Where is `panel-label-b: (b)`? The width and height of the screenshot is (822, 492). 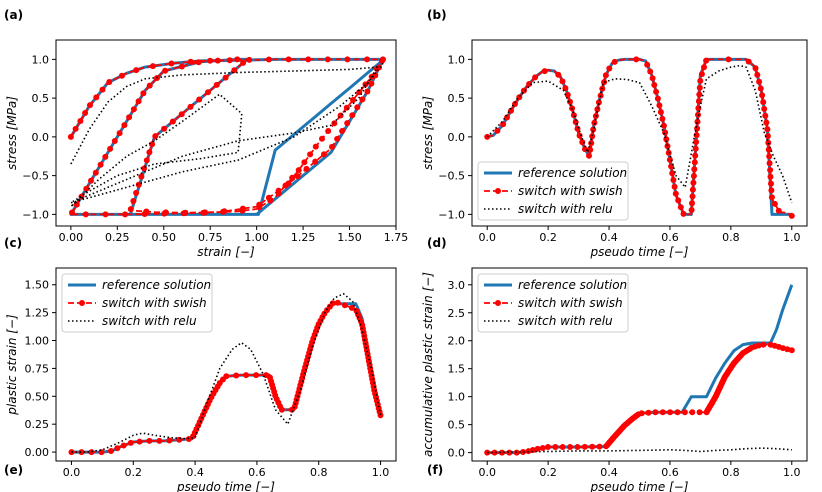 panel-label-b: (b) is located at coordinates (437, 15).